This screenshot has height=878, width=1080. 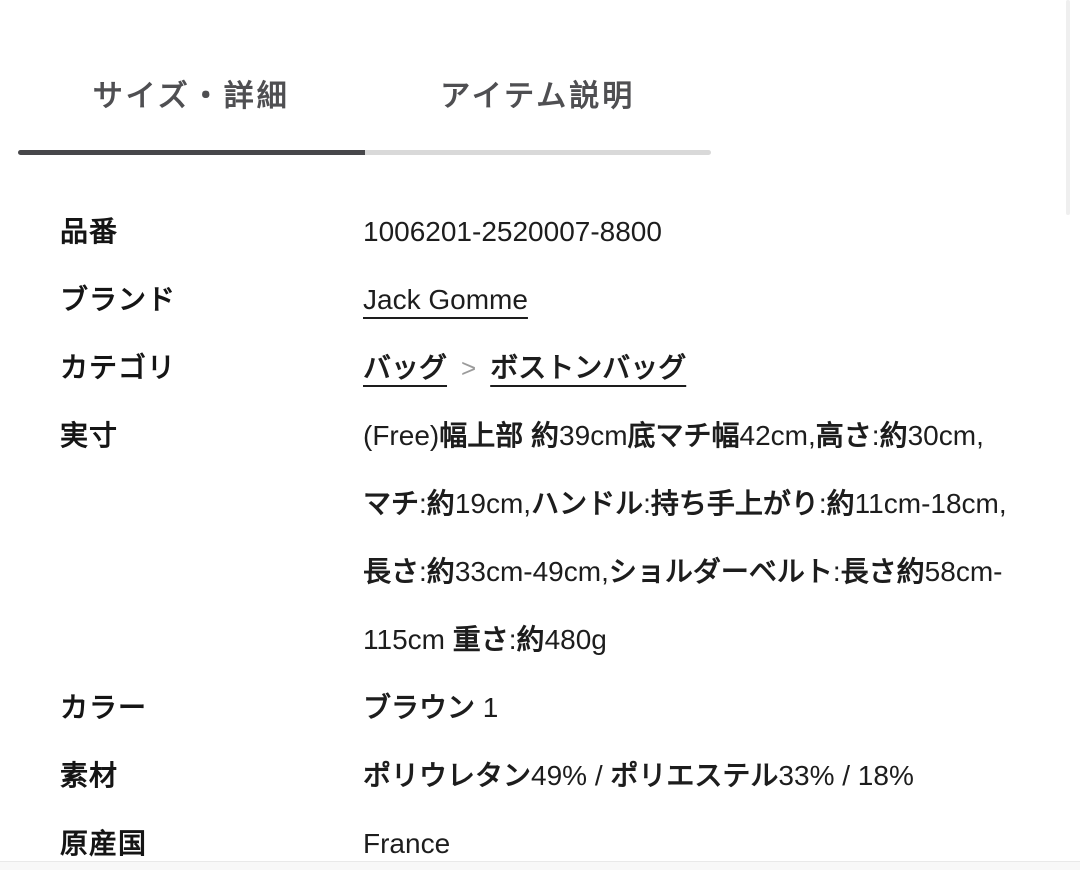 I want to click on inactive-tab-indicator, so click(x=537, y=152).